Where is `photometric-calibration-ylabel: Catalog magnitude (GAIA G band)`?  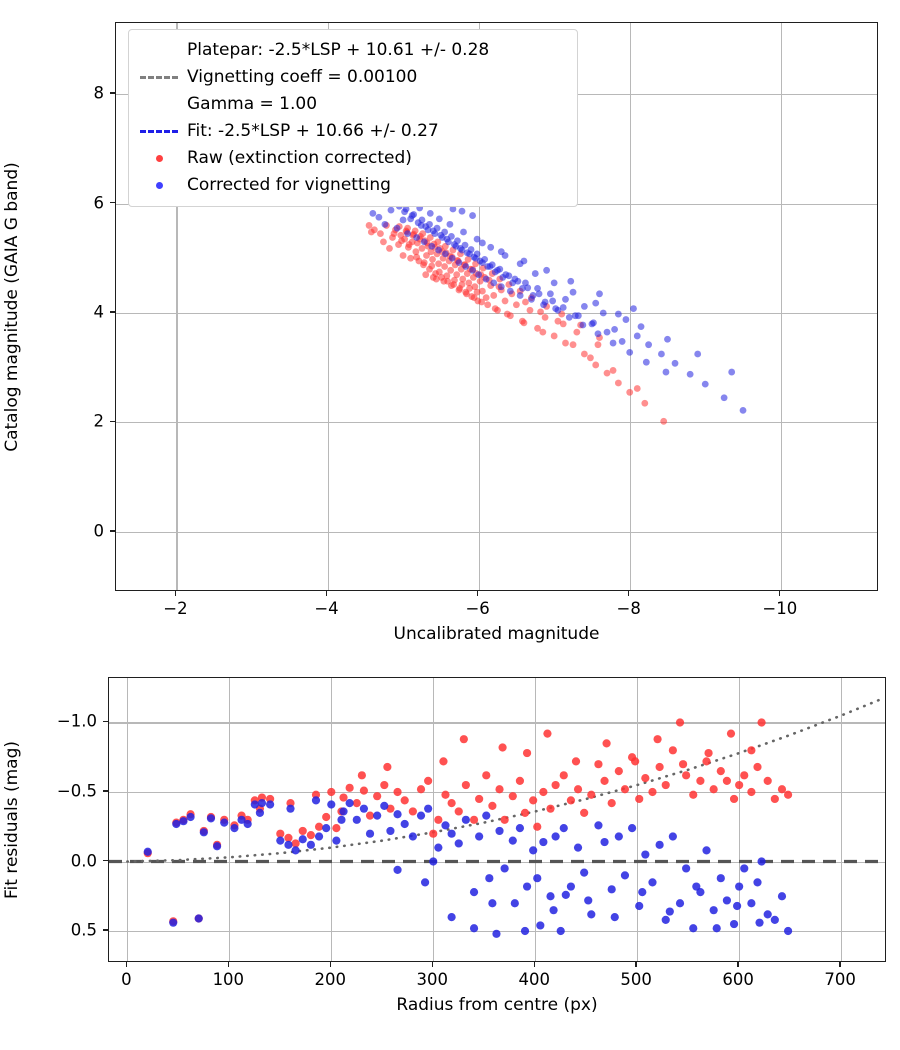 photometric-calibration-ylabel: Catalog magnitude (GAIA G band) is located at coordinates (12, 306).